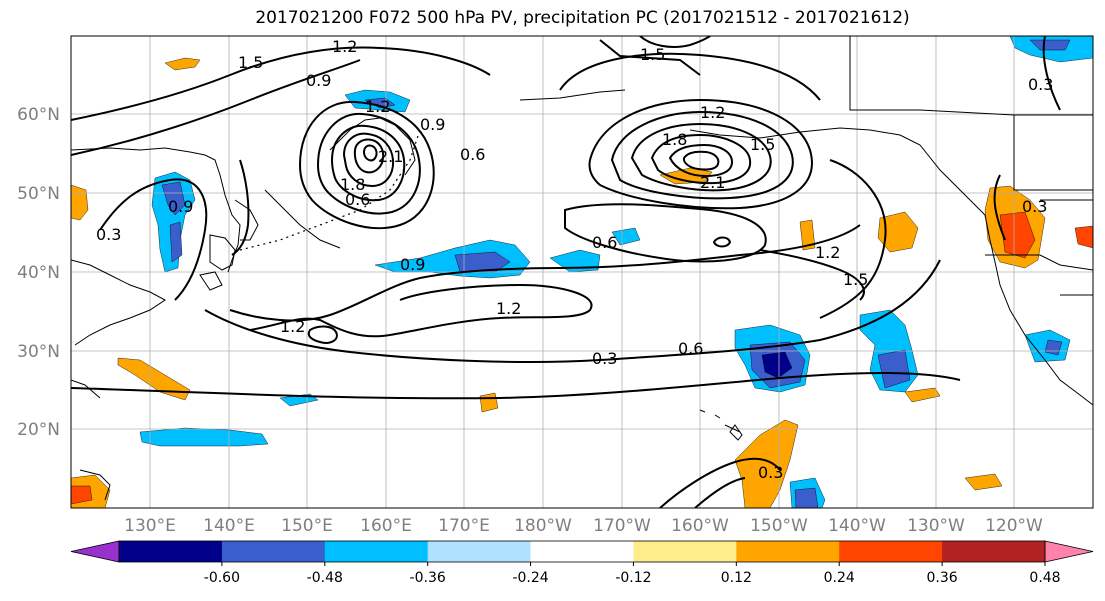 The width and height of the screenshot is (1105, 601). I want to click on colorbar-extend-low, so click(95, 551).